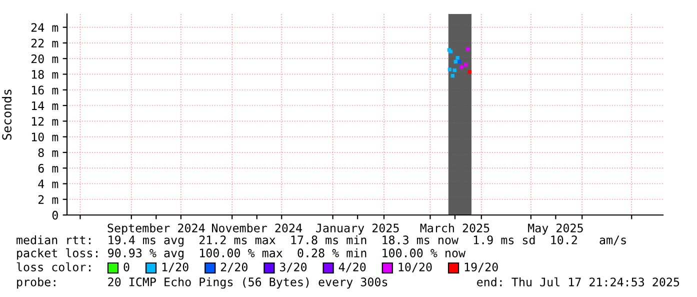  I want to click on y-tick-label: 8 m, so click(48, 153).